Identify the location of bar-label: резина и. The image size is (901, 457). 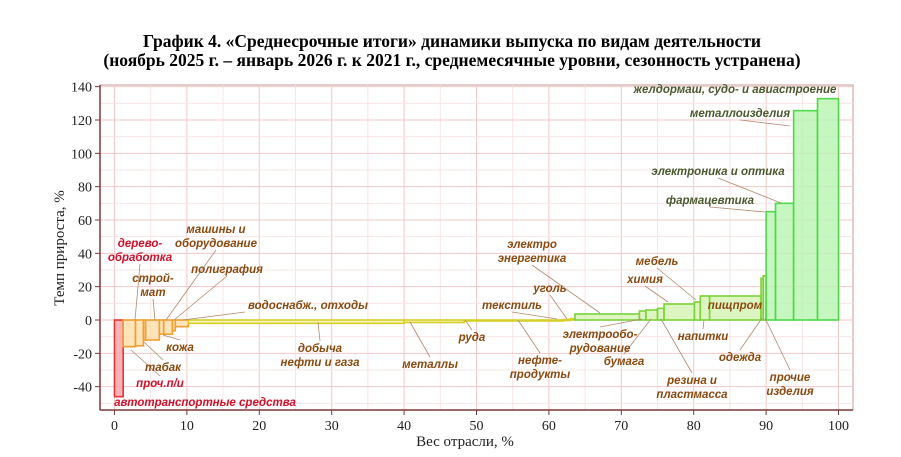
(691, 381).